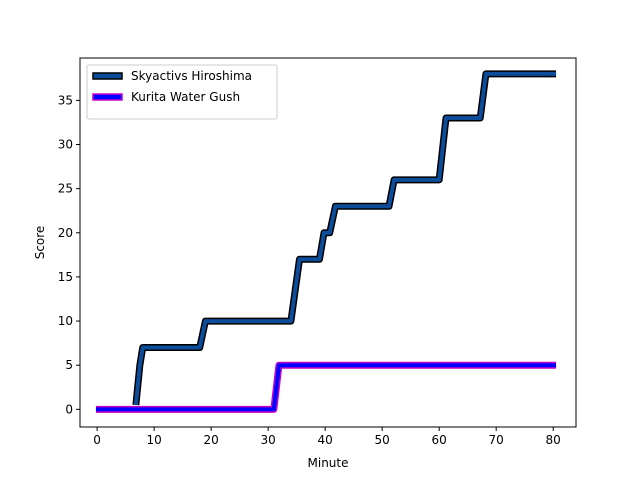 The width and height of the screenshot is (640, 480). Describe the element at coordinates (65, 100) in the screenshot. I see `y-tick-label: 35` at that location.